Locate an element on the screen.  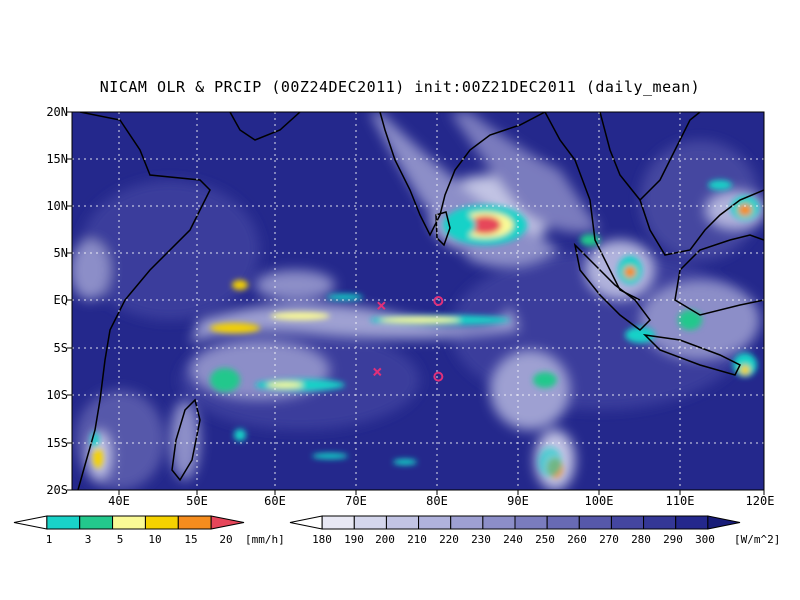
olr-unit-label: [W/m^2] is located at coordinates (757, 539).